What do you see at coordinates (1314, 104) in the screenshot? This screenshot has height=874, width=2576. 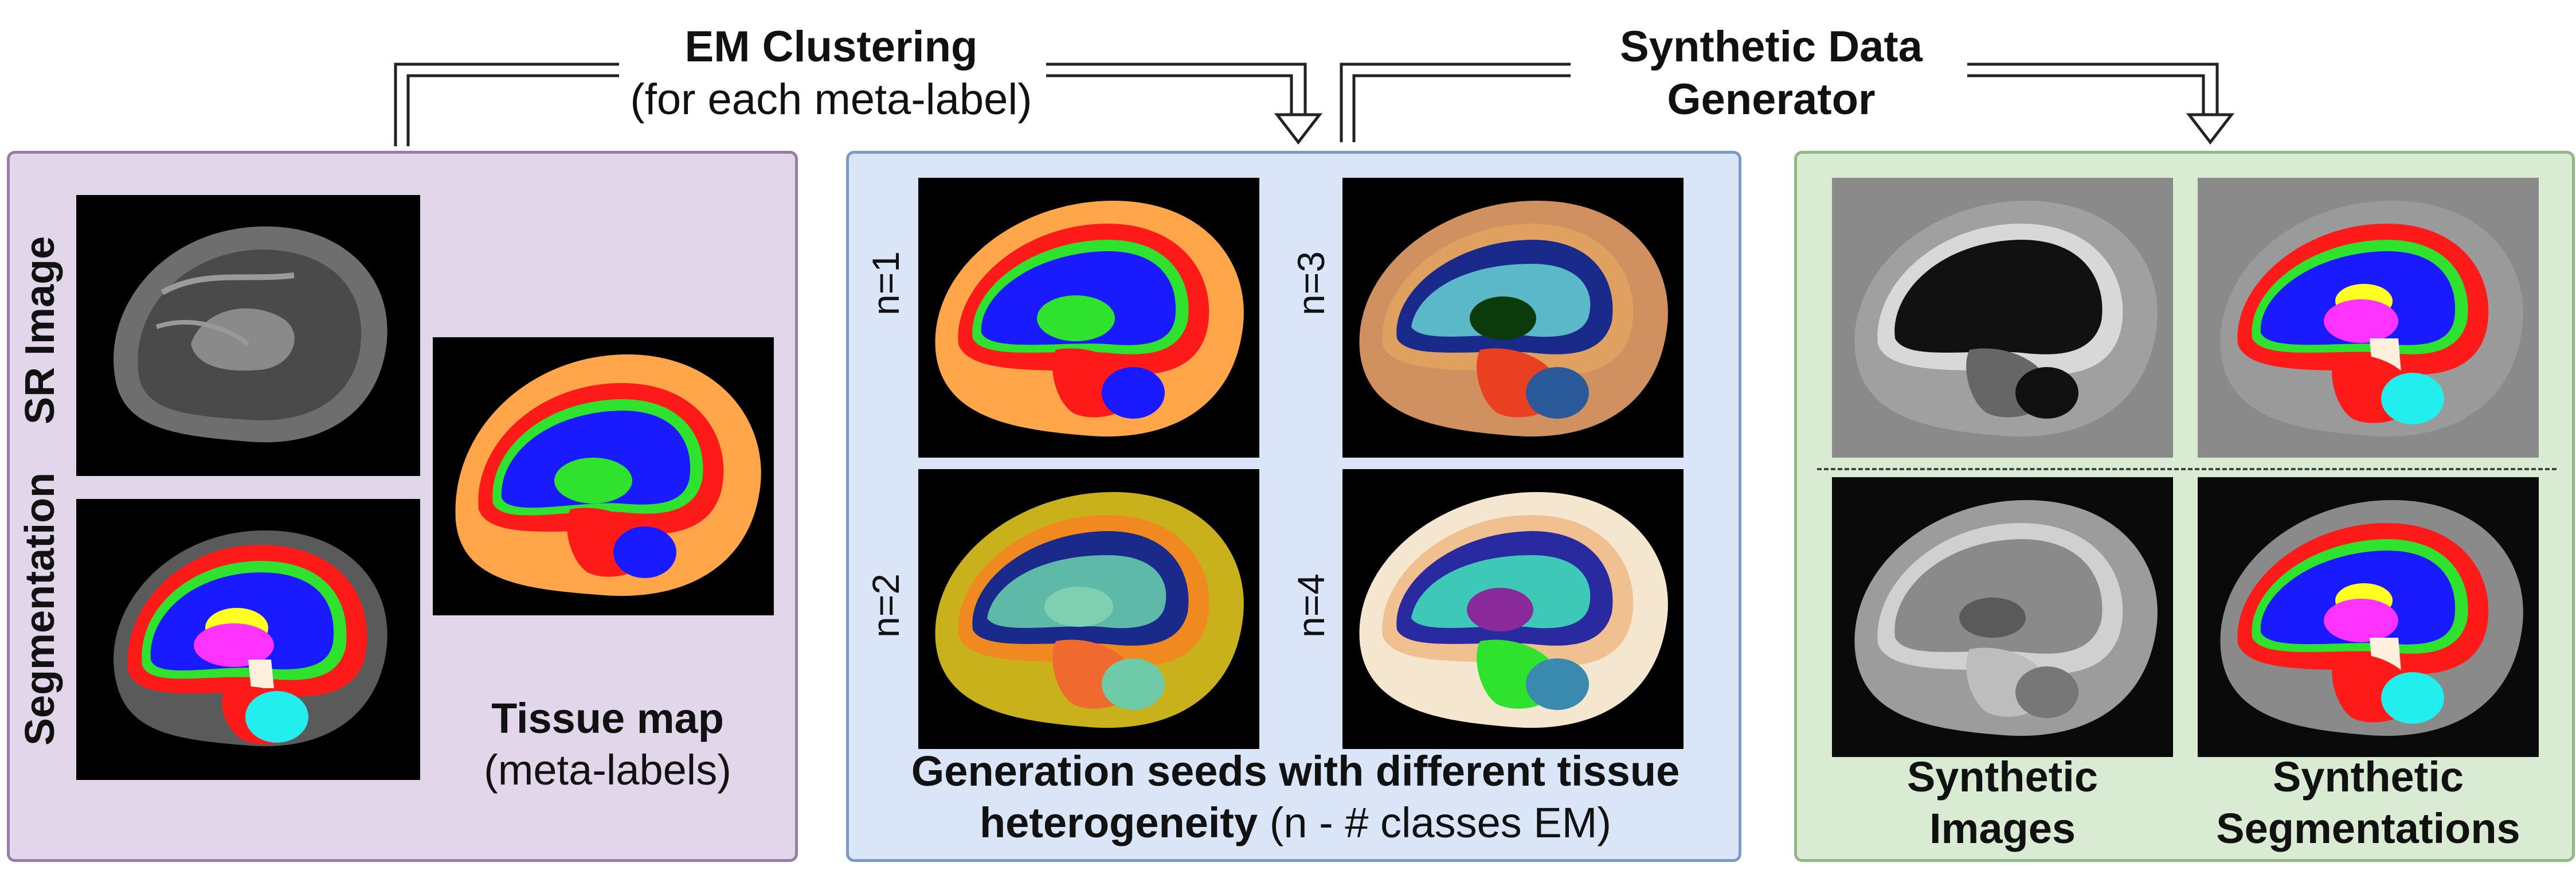 I see `flow-arrows` at bounding box center [1314, 104].